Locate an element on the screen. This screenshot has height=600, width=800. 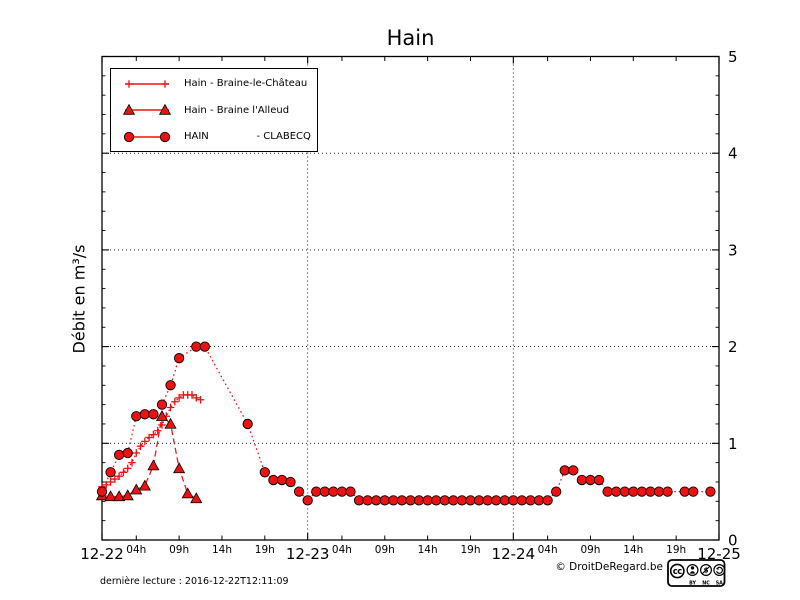
legend-plus-marker-swatch is located at coordinates (147, 83).